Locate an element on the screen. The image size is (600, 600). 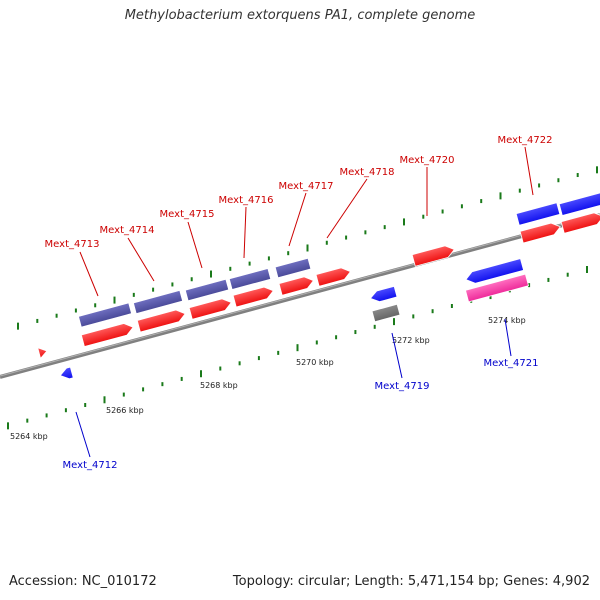
gene-label-mext-4722: Mext_4722 is located at coordinates (525, 140).